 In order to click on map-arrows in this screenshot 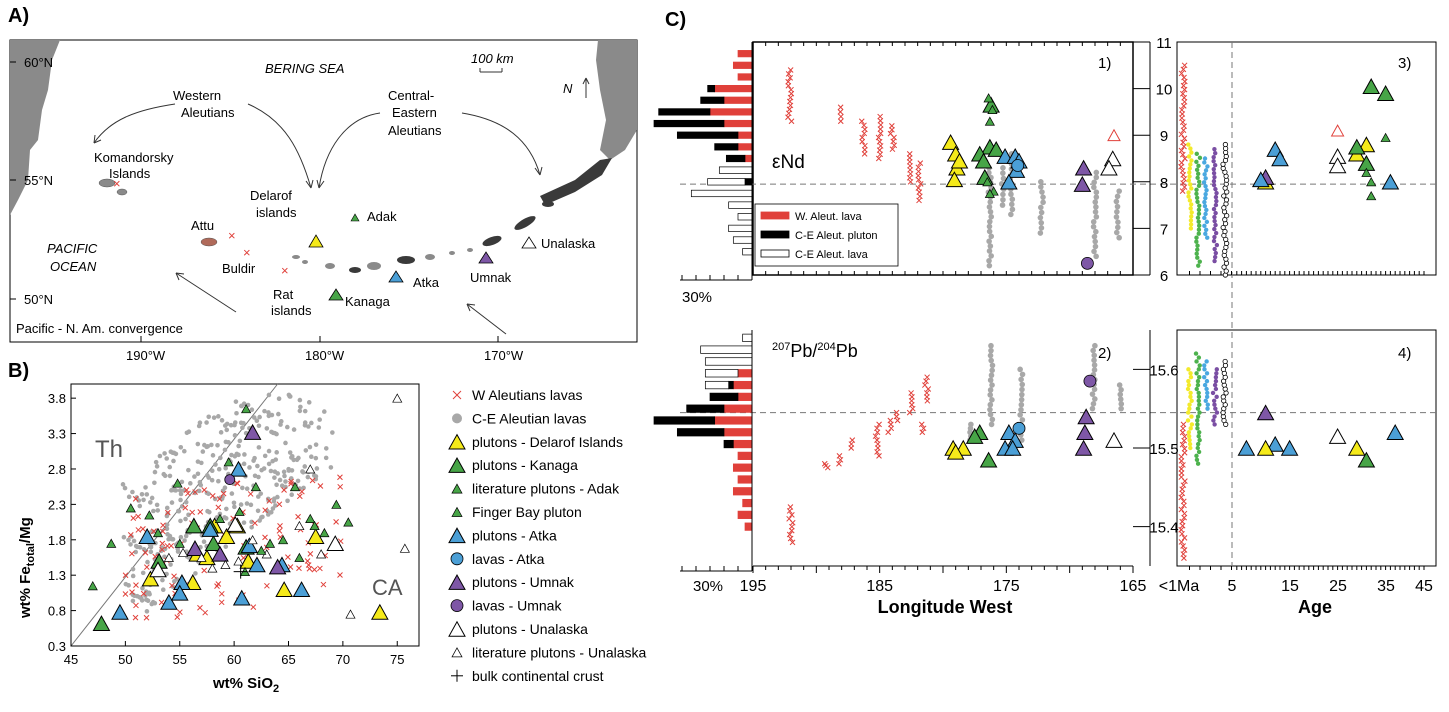, I will do `click(341, 201)`.